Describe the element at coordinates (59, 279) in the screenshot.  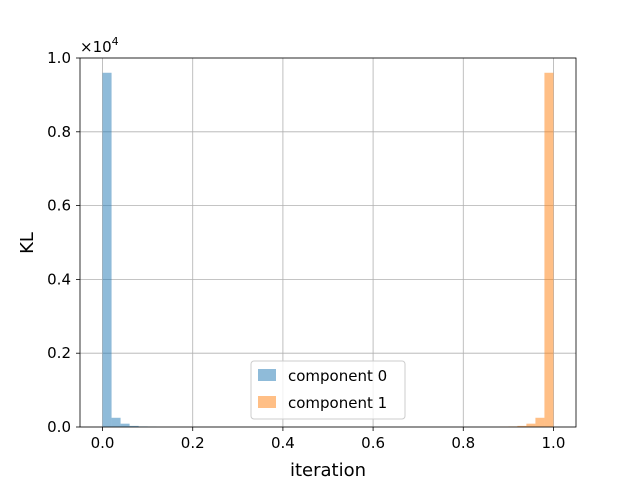
I see `y-tick-label: 0.4` at that location.